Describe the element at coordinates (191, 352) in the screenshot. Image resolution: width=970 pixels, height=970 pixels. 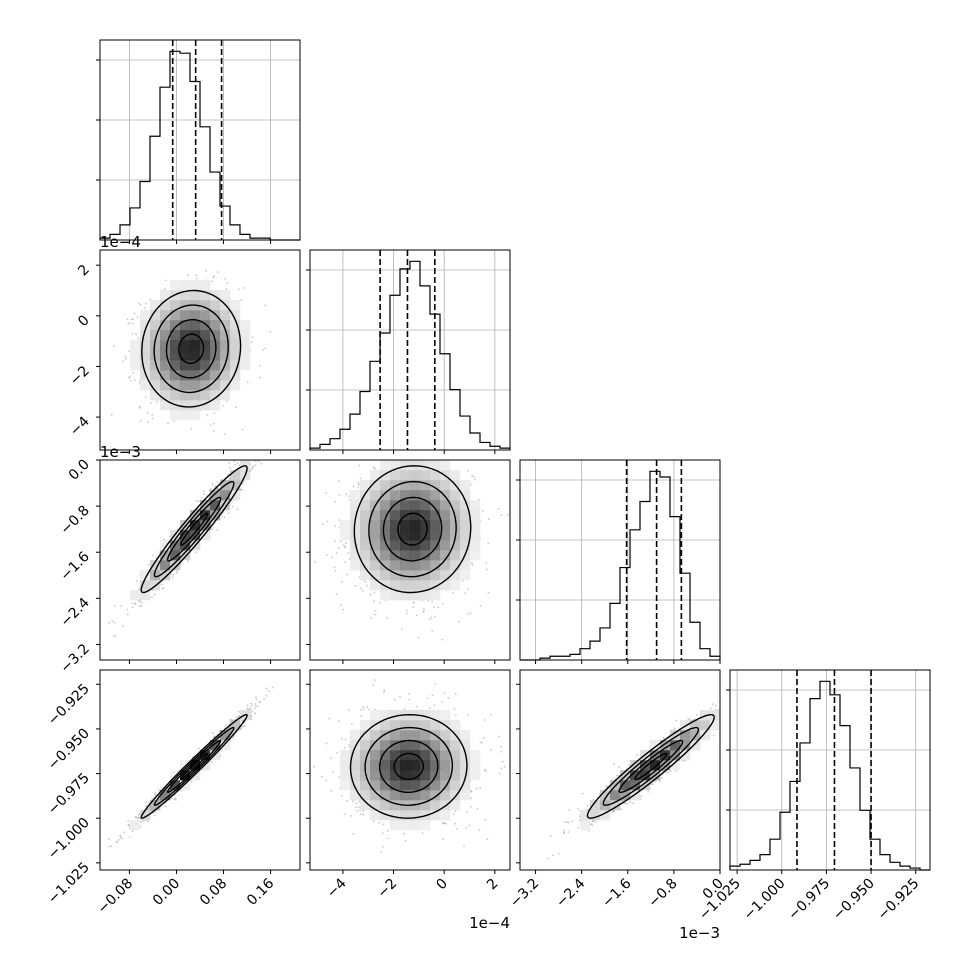
I see `panel-content` at that location.